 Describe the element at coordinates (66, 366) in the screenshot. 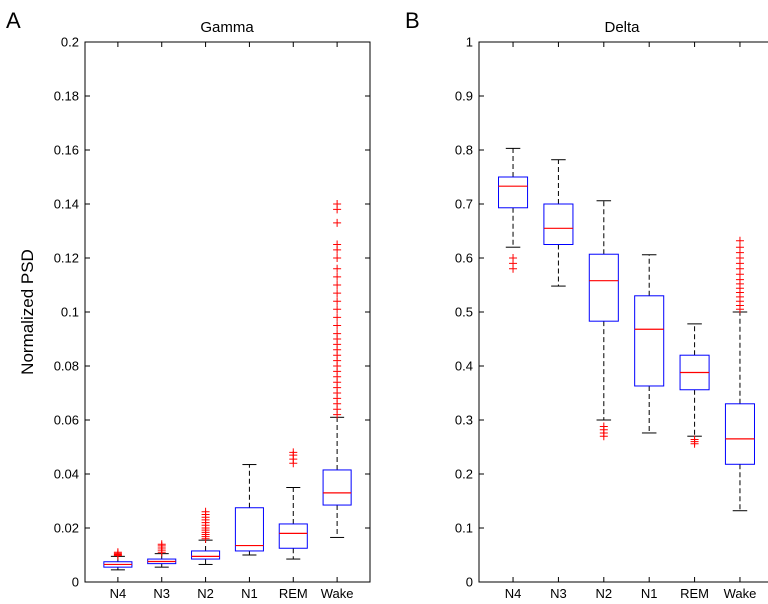

I see `y-tick-label: 0.08` at that location.